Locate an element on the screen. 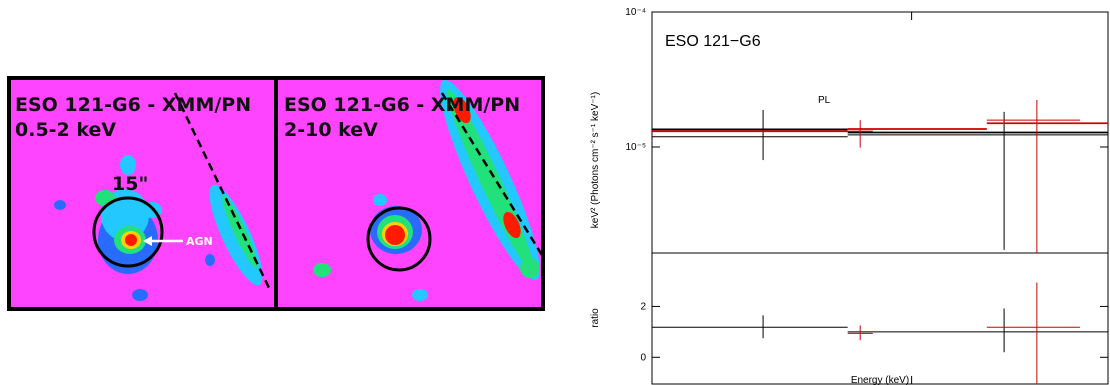 The height and width of the screenshot is (385, 1110). y-tick-label: 10⁻⁵ is located at coordinates (635, 147).